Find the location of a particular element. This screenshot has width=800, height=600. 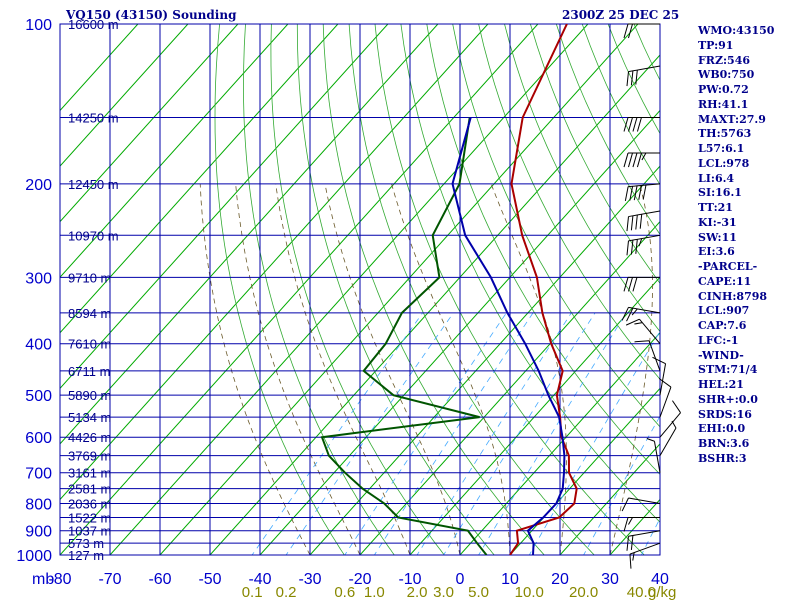

height-label: 5890 m is located at coordinates (89, 395).